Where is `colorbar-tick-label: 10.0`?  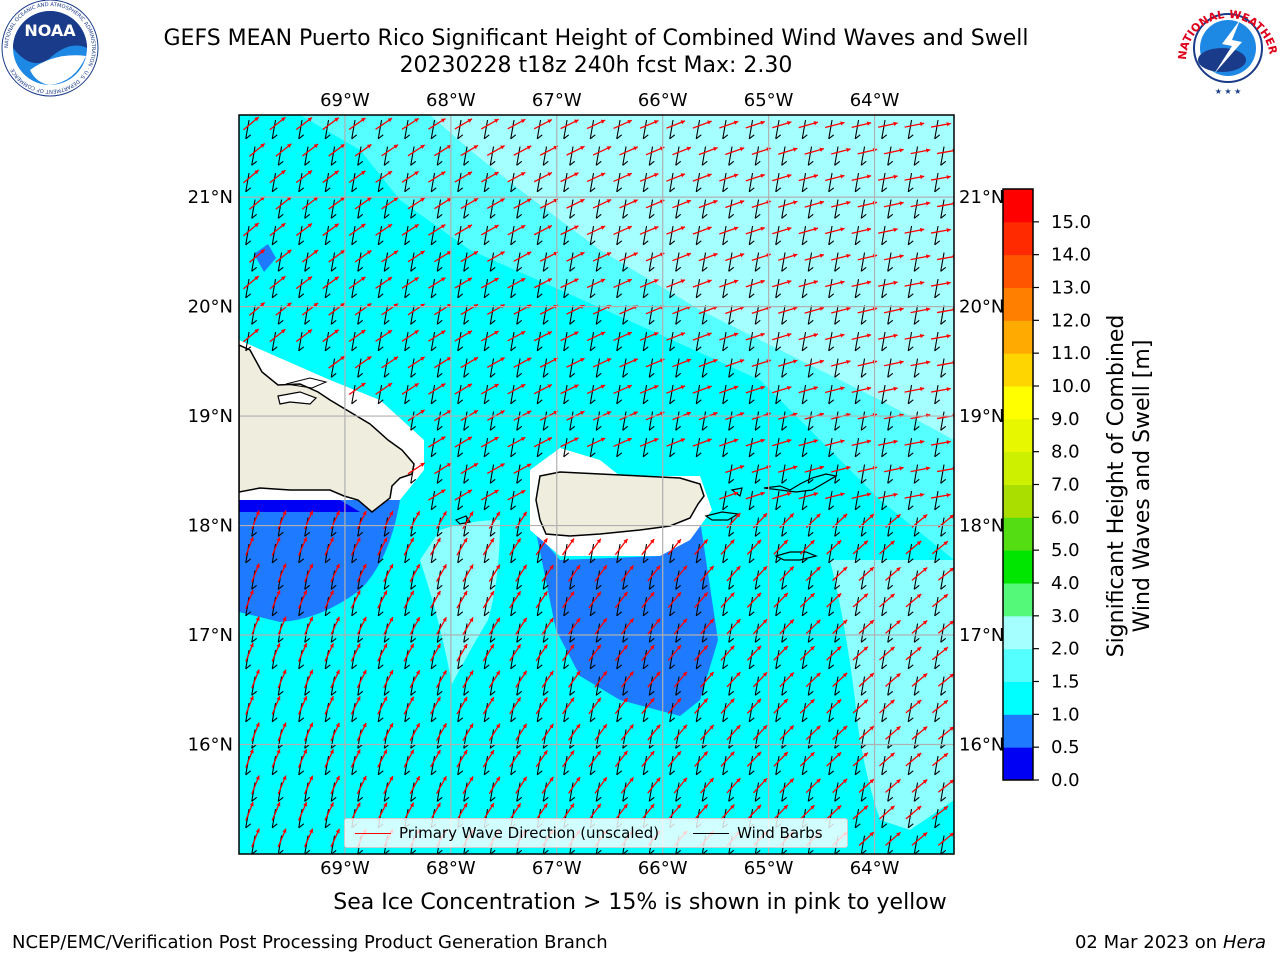 colorbar-tick-label: 10.0 is located at coordinates (1071, 386).